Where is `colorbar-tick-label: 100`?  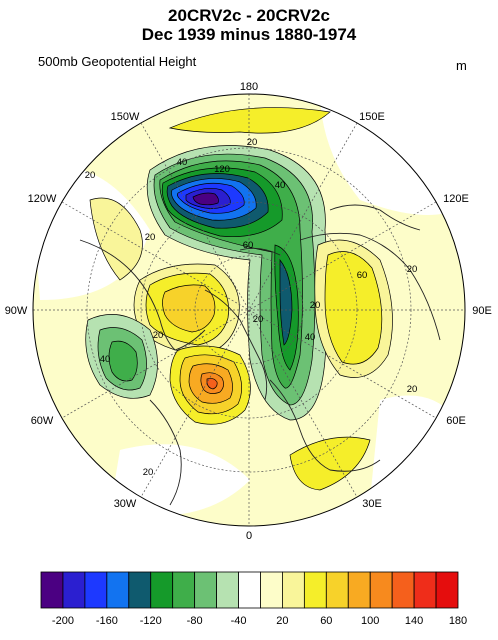
colorbar-tick-label: 100 is located at coordinates (370, 621).